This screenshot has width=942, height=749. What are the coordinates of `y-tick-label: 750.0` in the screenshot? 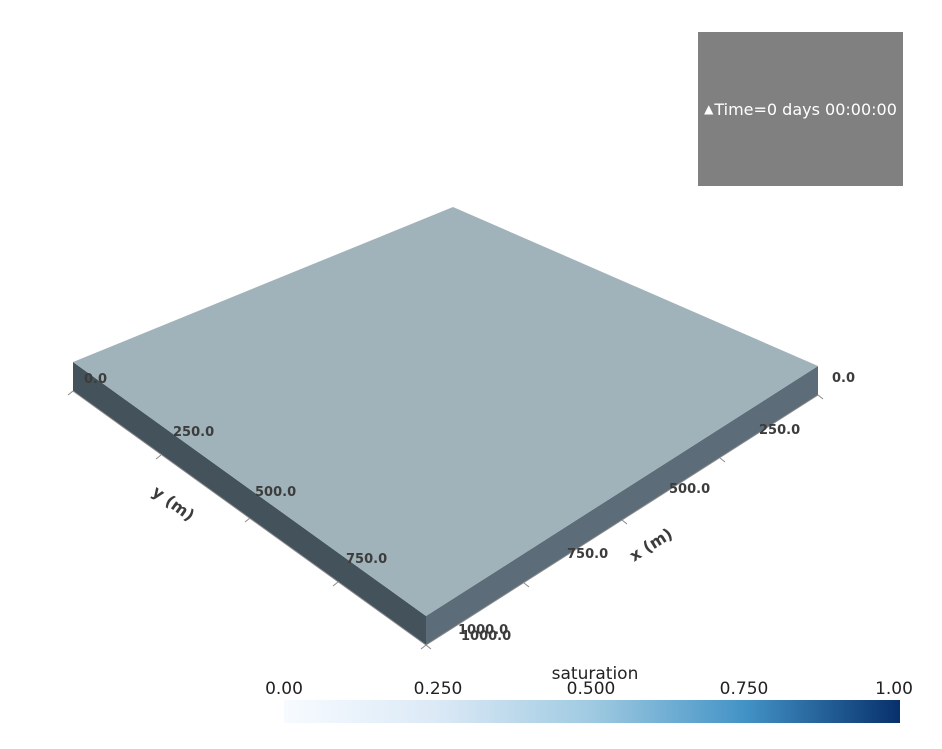 It's located at (366, 559).